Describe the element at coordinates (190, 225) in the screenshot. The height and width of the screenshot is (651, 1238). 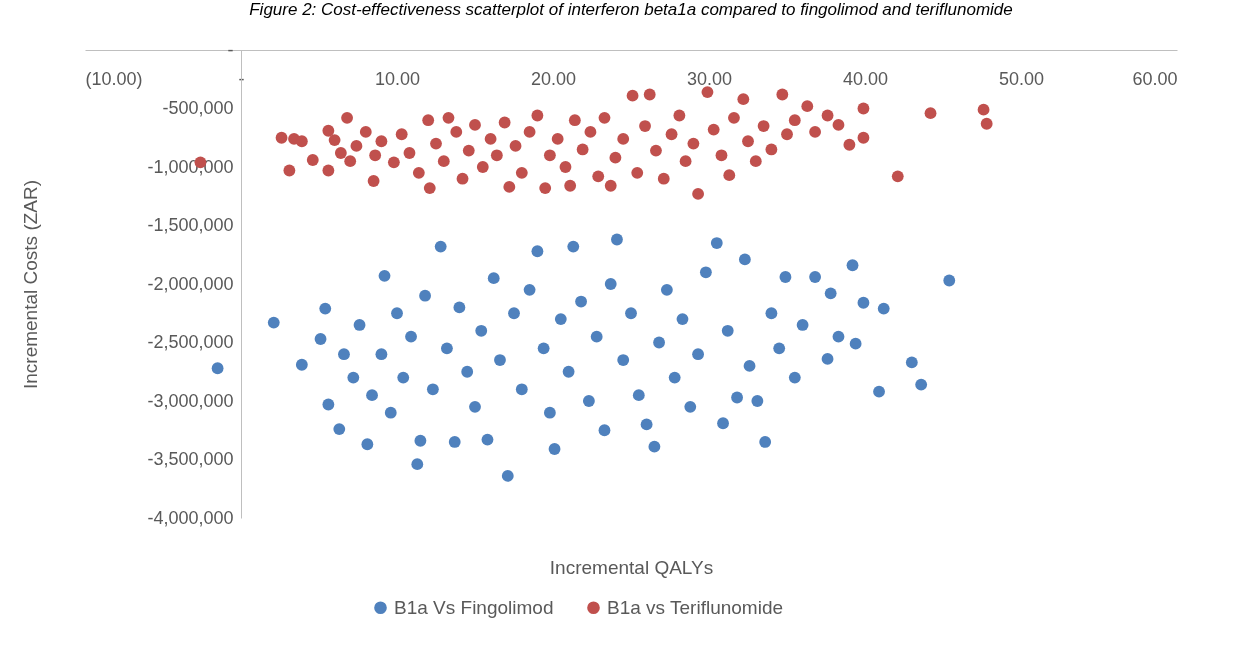
I see `y-tick-label: -1,500,000` at that location.